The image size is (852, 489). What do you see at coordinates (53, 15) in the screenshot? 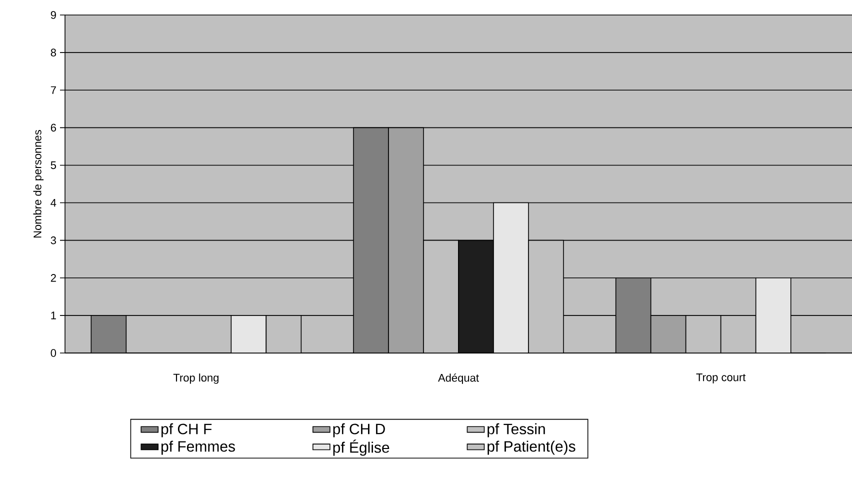
I see `y-tick-label: 9` at bounding box center [53, 15].